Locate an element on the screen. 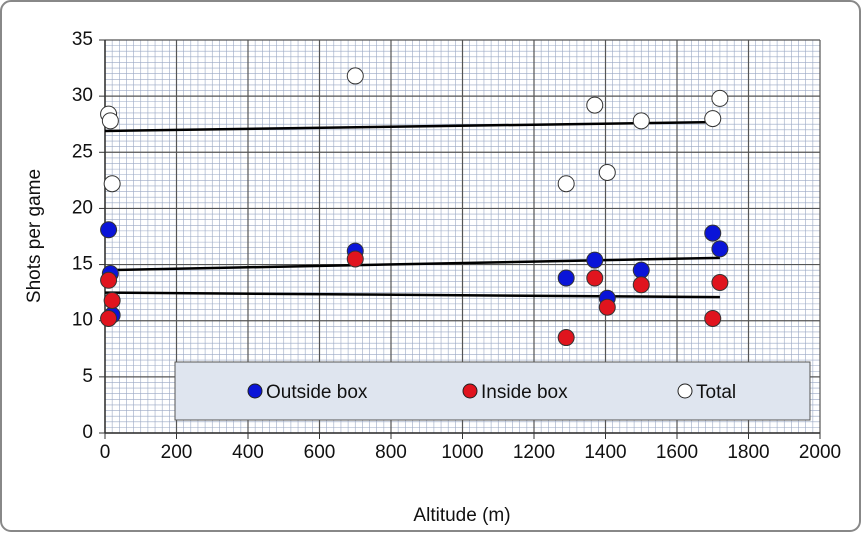  x-tick-label: 1600 is located at coordinates (677, 452).